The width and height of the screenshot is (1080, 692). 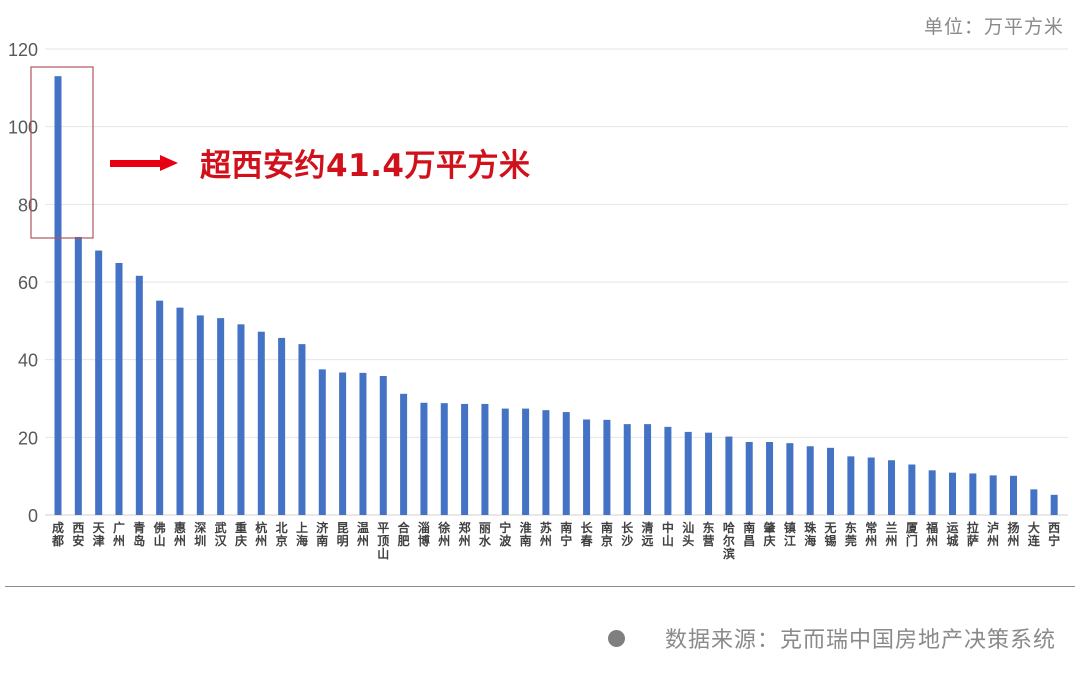 What do you see at coordinates (1034, 534) in the screenshot?
I see `x-tick-label: 大连` at bounding box center [1034, 534].